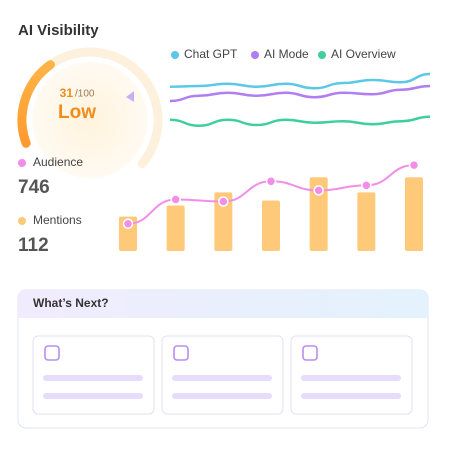 The height and width of the screenshot is (456, 450). I want to click on title: AI Visibility, so click(58, 30).